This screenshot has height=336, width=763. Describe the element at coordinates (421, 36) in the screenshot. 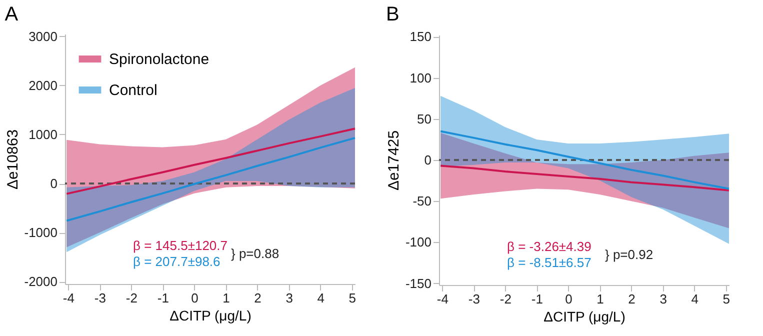

I see `y-tick-label: 150` at that location.